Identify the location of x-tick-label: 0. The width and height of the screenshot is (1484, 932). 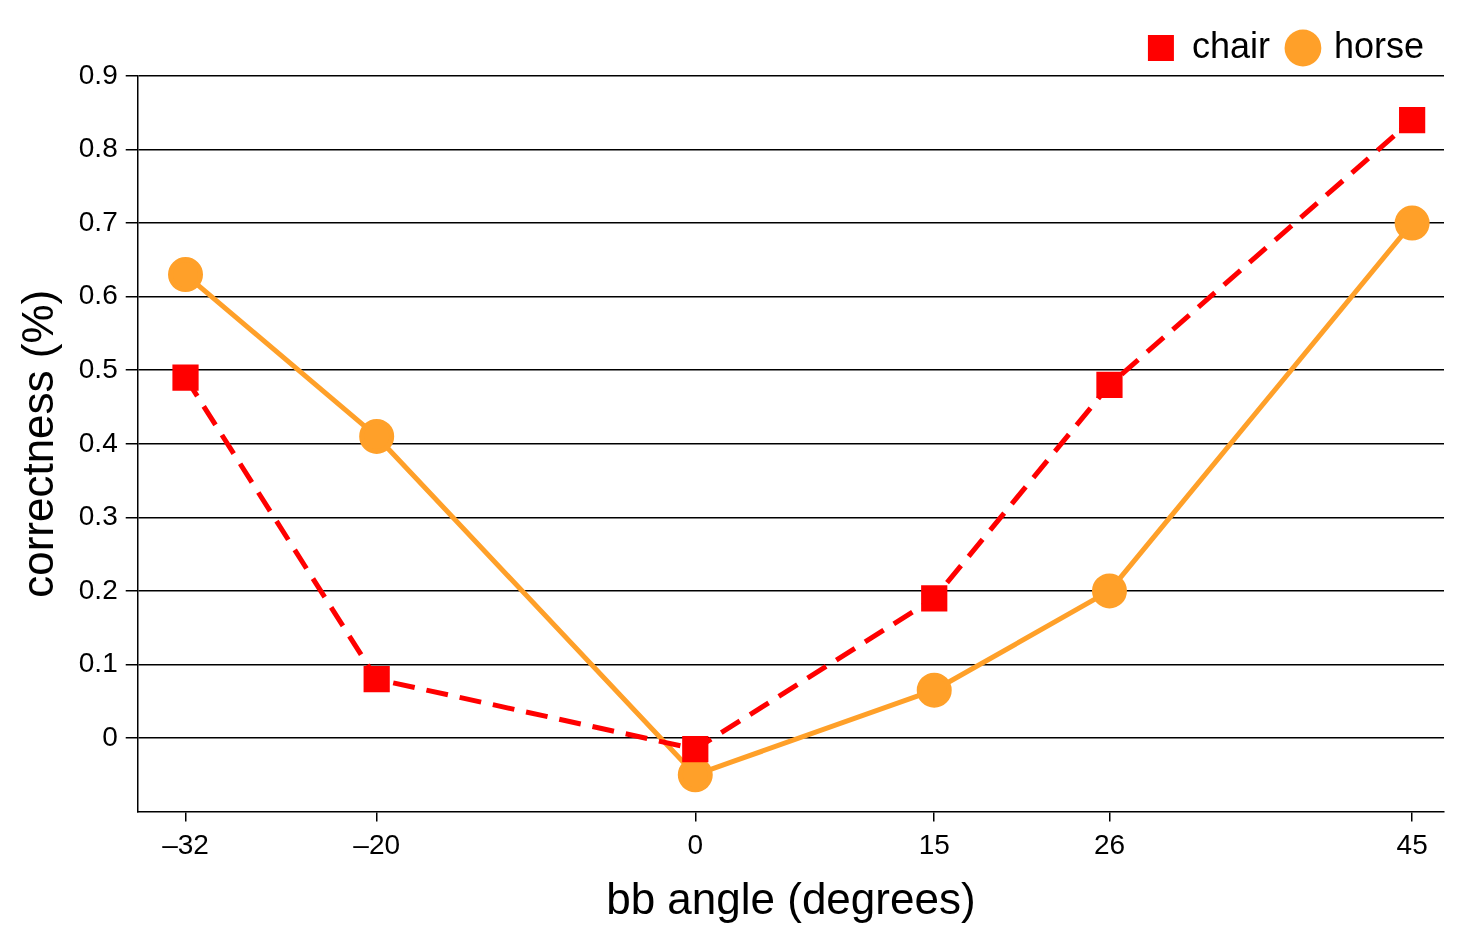
(695, 845).